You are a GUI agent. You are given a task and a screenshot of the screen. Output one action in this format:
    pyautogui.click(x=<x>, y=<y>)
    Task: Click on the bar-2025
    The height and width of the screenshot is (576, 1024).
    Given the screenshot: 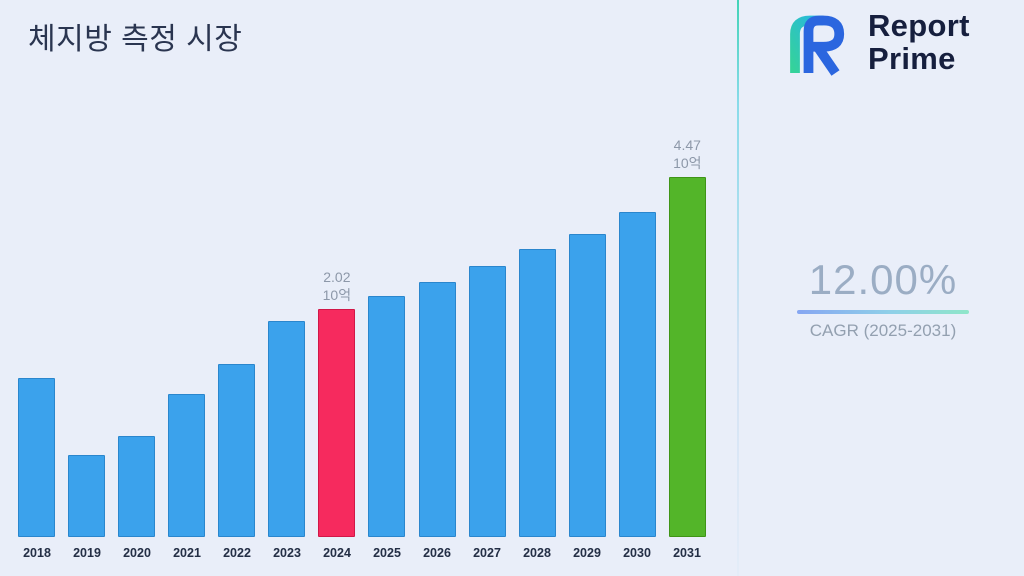 What is the action you would take?
    pyautogui.click(x=387, y=416)
    